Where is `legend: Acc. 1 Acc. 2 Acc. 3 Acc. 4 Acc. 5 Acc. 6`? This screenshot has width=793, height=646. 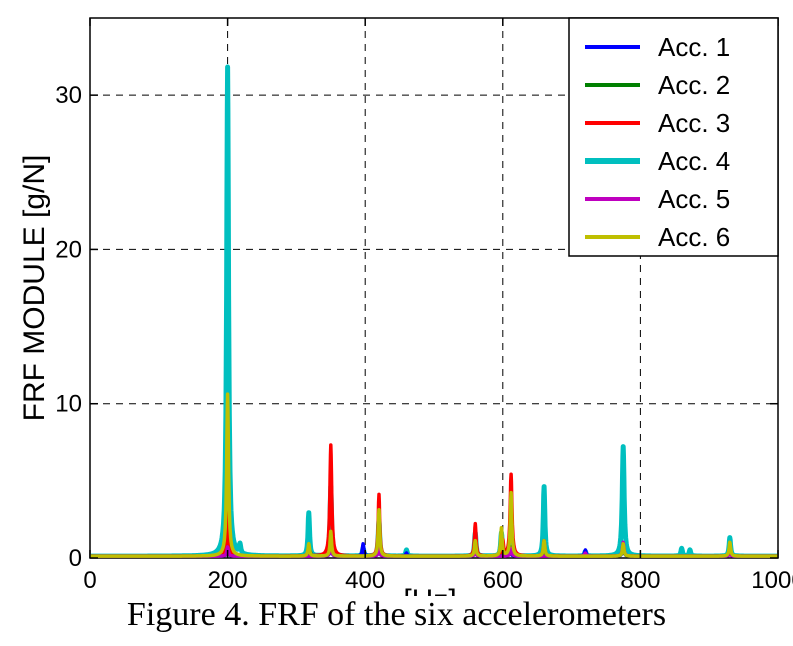
legend: Acc. 1 Acc. 2 Acc. 3 Acc. 4 Acc. 5 Acc. 6 is located at coordinates (673, 137).